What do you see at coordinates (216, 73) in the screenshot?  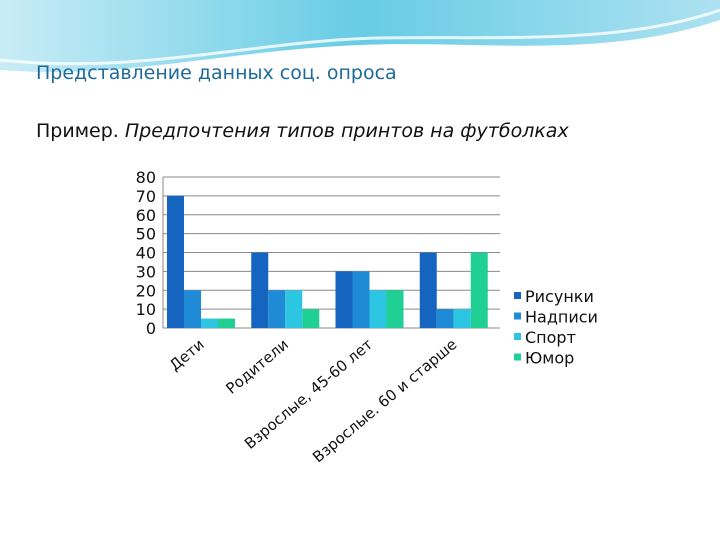 I see `slide-title: Представление данных соц. опроса` at bounding box center [216, 73].